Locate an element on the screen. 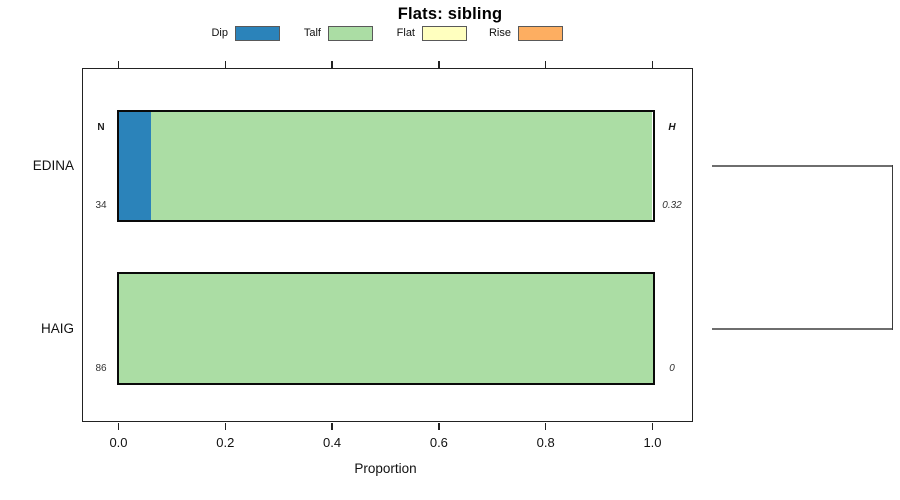  legend-swatch-dip is located at coordinates (257, 33).